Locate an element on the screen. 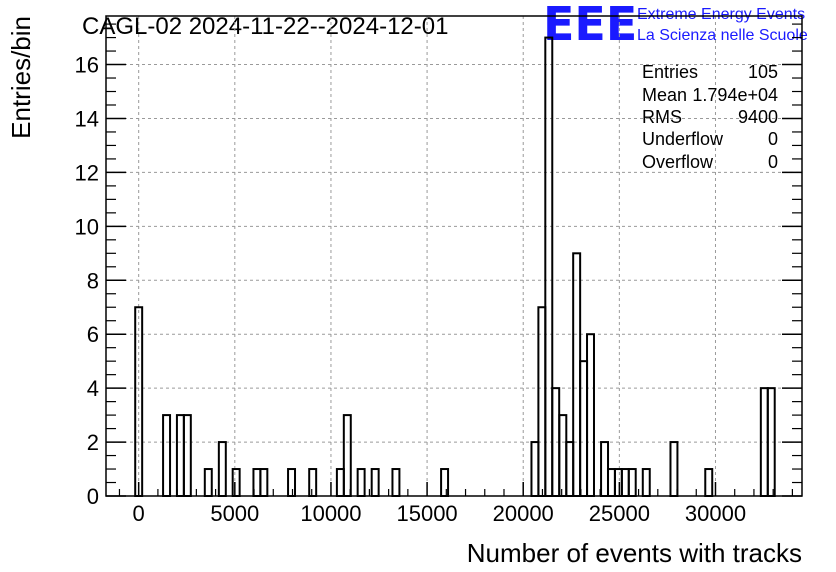 The height and width of the screenshot is (572, 836). x-tick-label: 10000 is located at coordinates (330, 513).